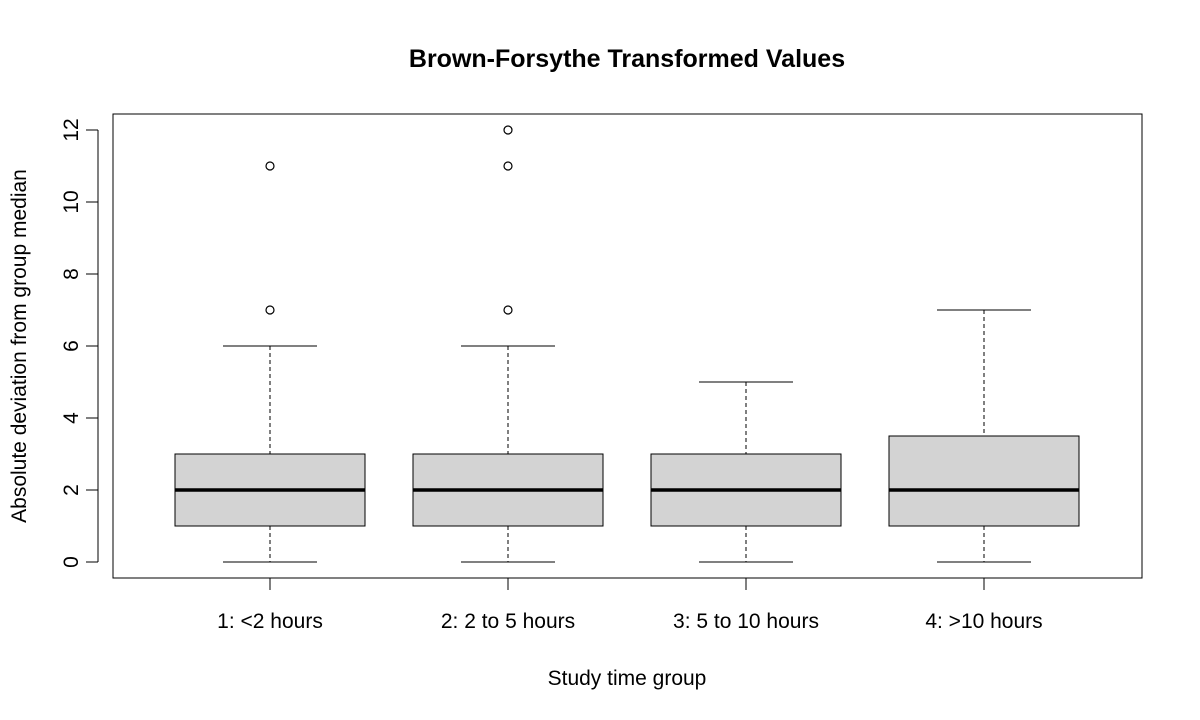  Describe the element at coordinates (71, 346) in the screenshot. I see `y-tick-label: 6` at that location.